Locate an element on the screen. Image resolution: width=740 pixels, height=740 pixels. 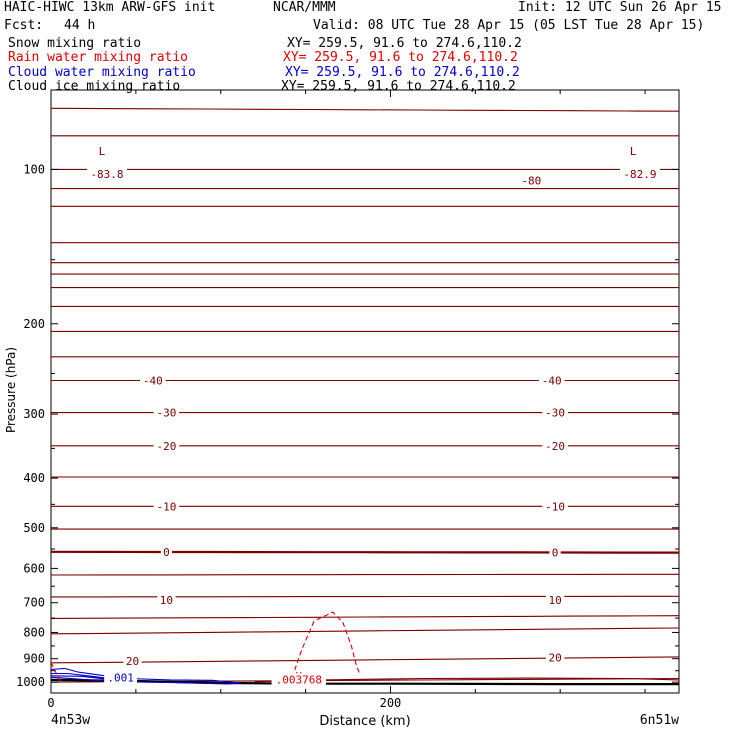
rain-water-contours is located at coordinates (205, 648).